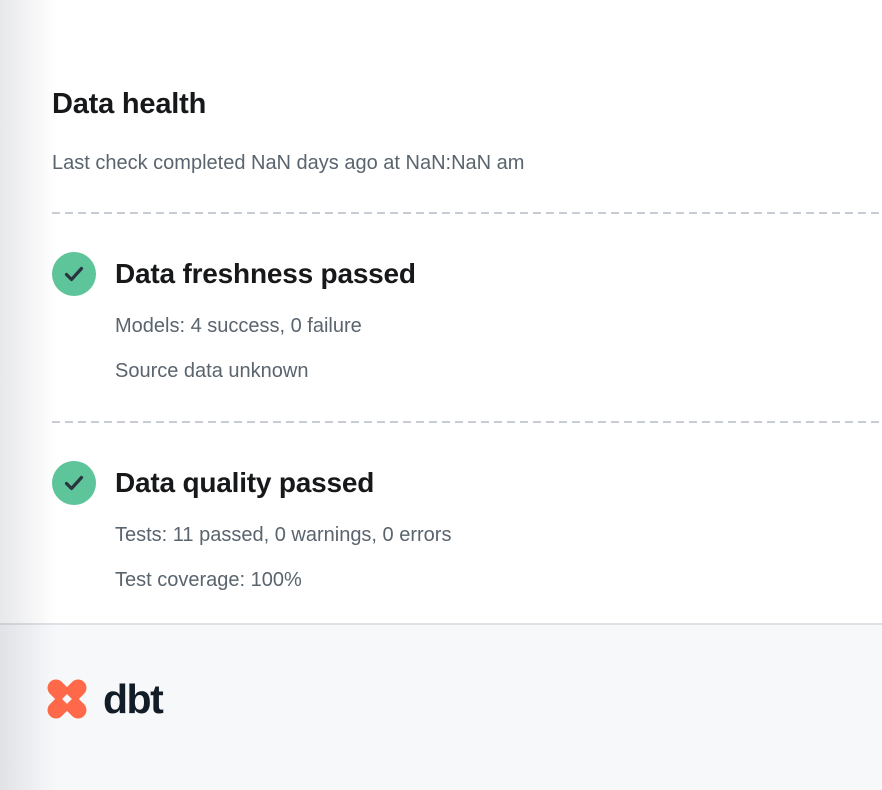  What do you see at coordinates (265, 274) in the screenshot?
I see `freshness-section-title: Data freshness passed` at bounding box center [265, 274].